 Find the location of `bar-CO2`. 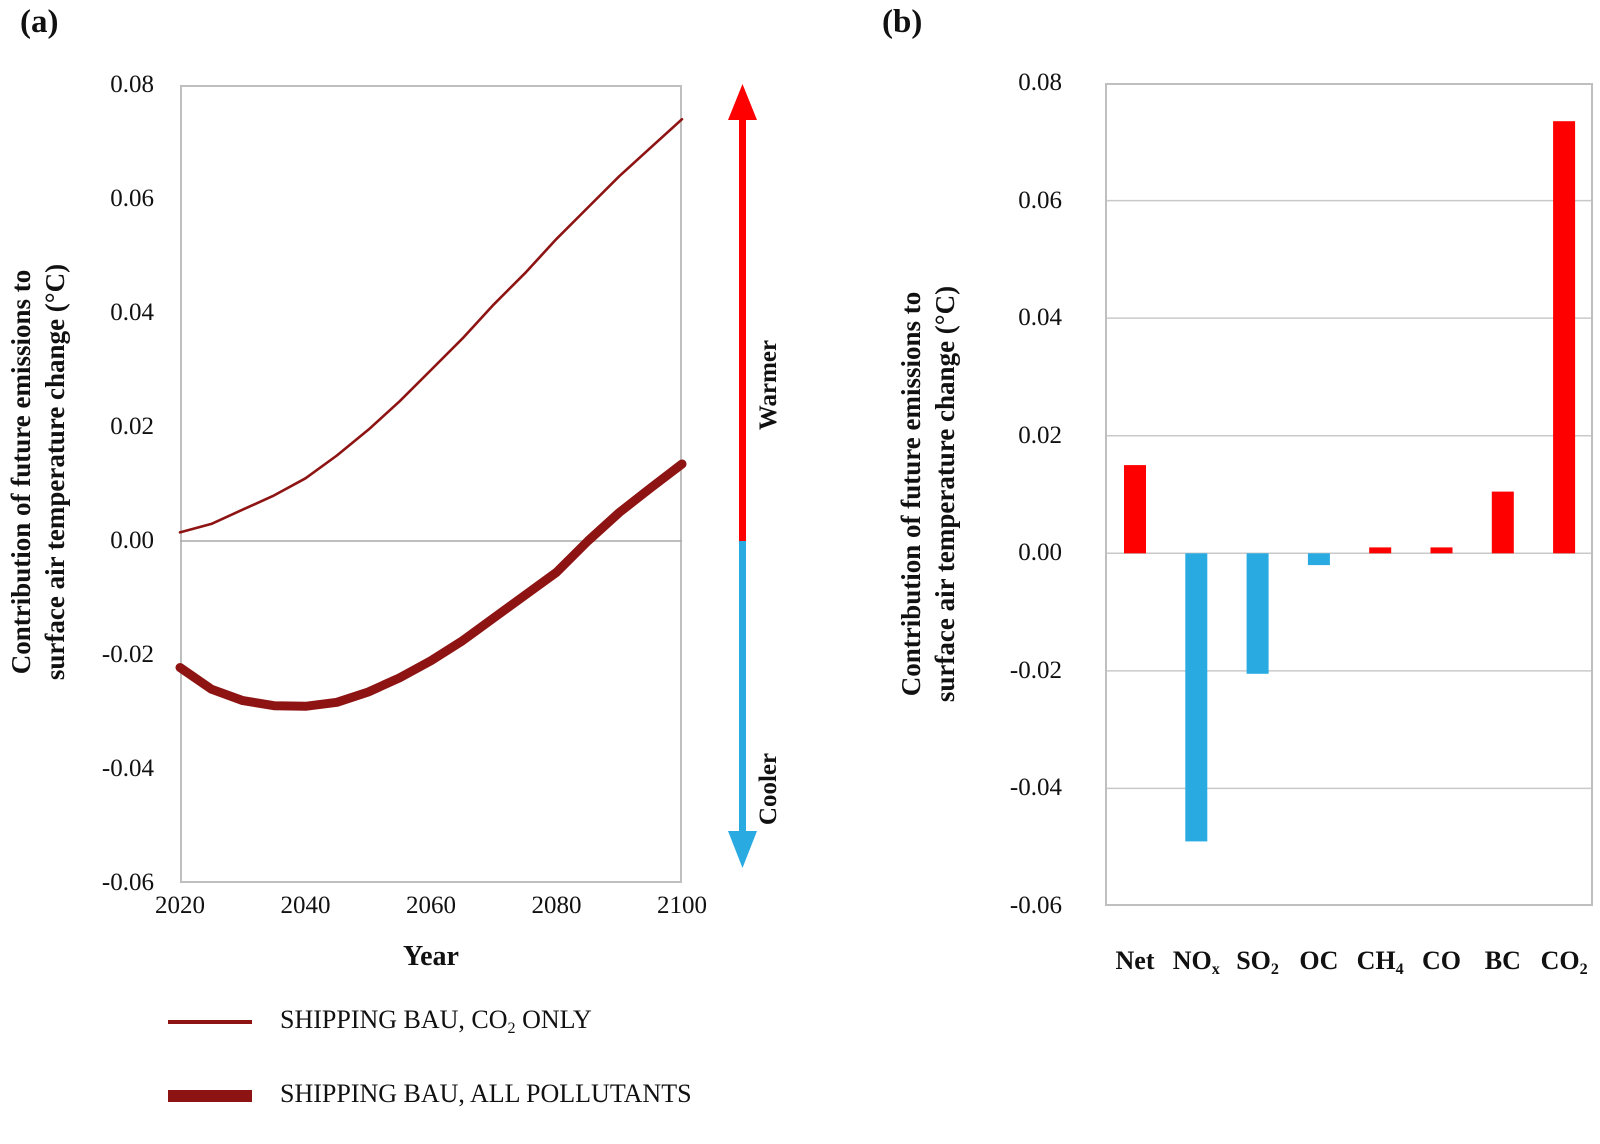

bar-CO2 is located at coordinates (1564, 337).